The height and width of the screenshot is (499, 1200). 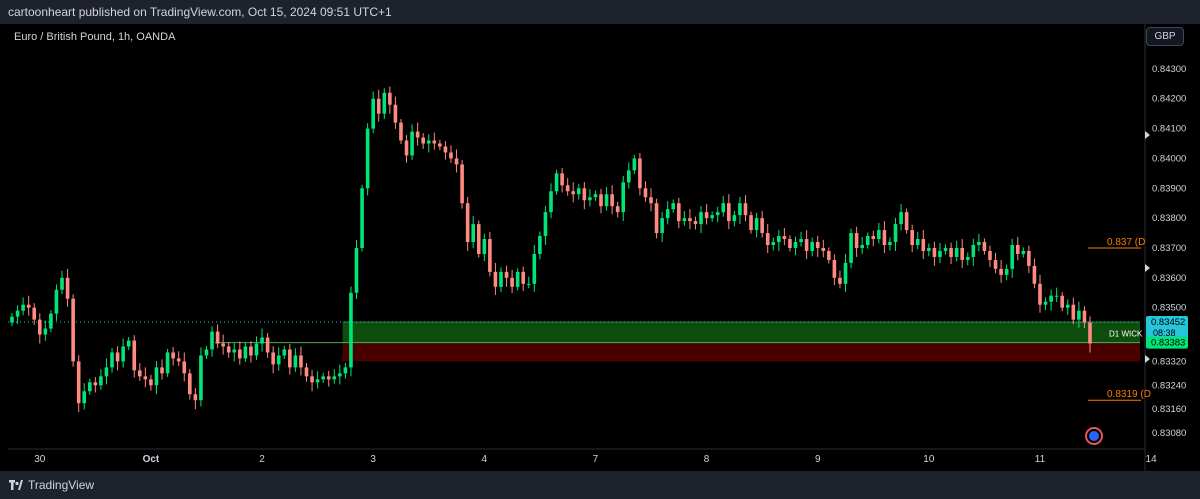 What do you see at coordinates (61, 485) in the screenshot?
I see `footer-brand: TradingView` at bounding box center [61, 485].